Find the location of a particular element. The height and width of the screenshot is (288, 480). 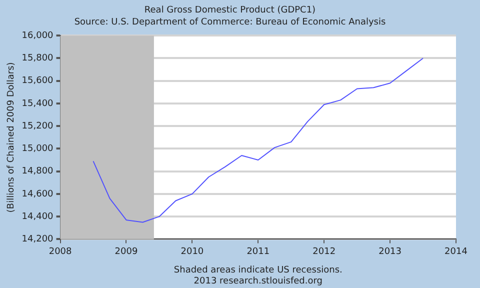

y-tick-label: 15,600 is located at coordinates (38, 81).